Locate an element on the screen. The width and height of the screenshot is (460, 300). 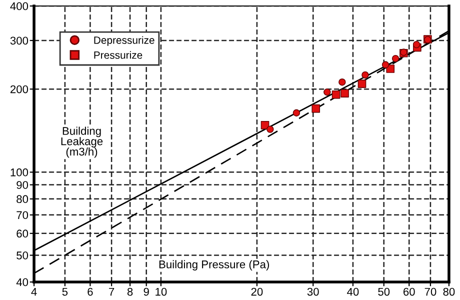
x-tick-label: 8 is located at coordinates (130, 292).